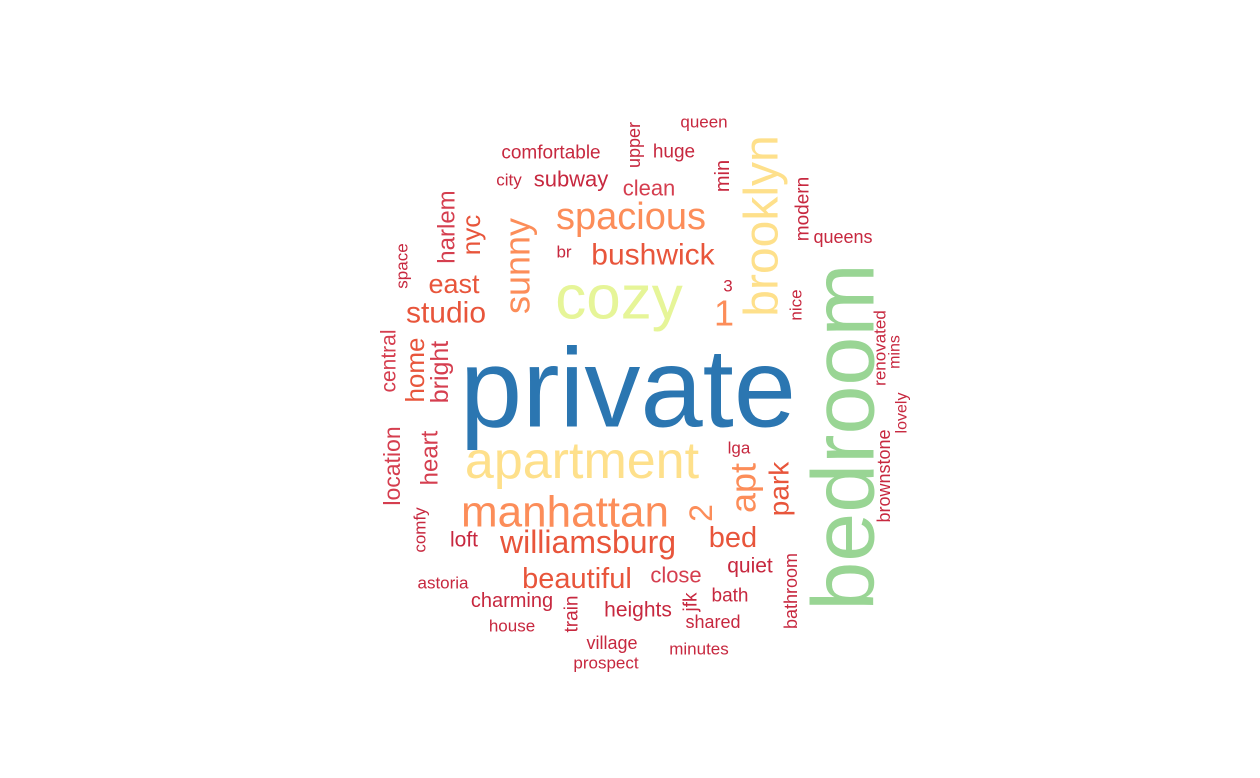 The height and width of the screenshot is (778, 1260). What do you see at coordinates (550, 153) in the screenshot?
I see `word-comfortable: comfortable` at bounding box center [550, 153].